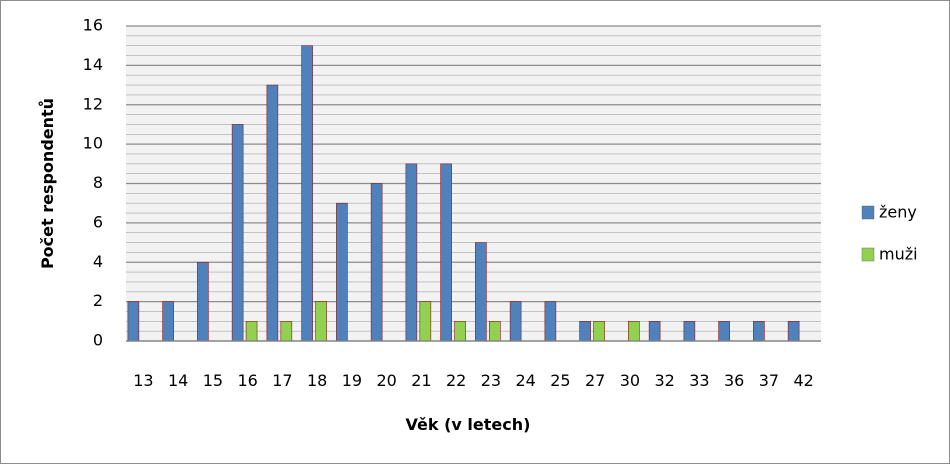  Describe the element at coordinates (699, 380) in the screenshot. I see `x-tick-label: 33` at that location.